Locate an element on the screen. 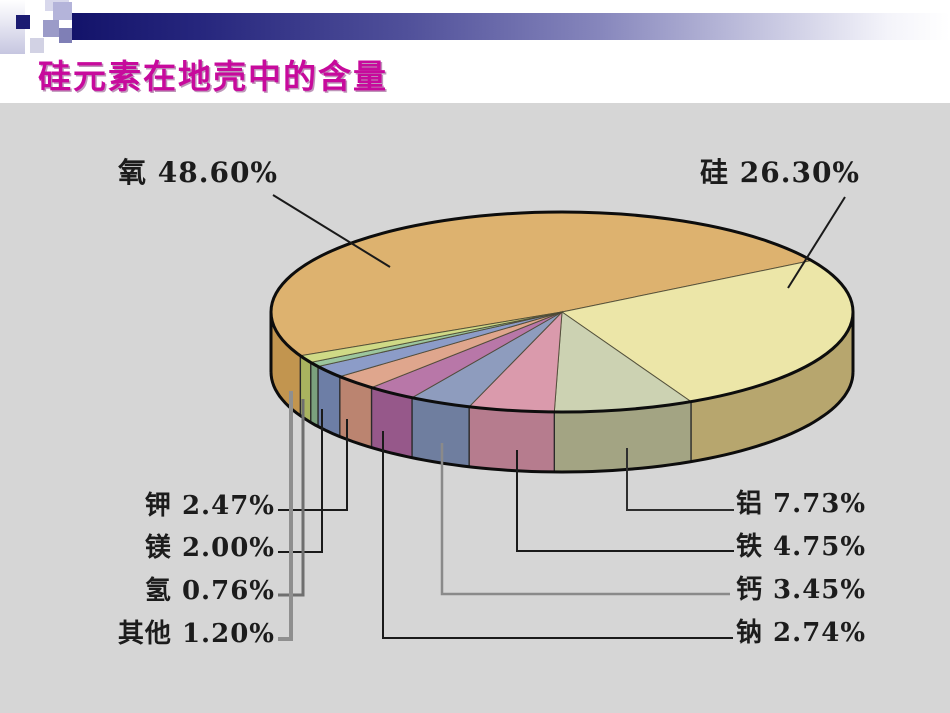 The width and height of the screenshot is (950, 713). deco-square-lavender is located at coordinates (62, 11).